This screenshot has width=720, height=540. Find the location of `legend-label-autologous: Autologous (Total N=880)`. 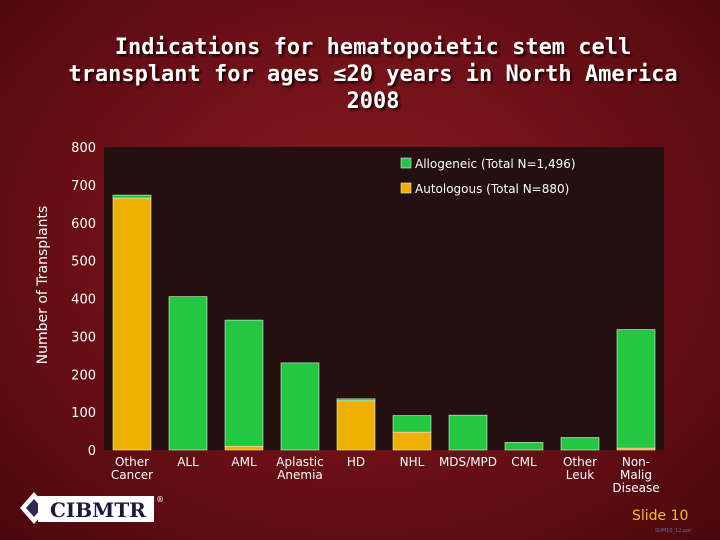

legend-label-autologous: Autologous (Total N=880) is located at coordinates (492, 189).